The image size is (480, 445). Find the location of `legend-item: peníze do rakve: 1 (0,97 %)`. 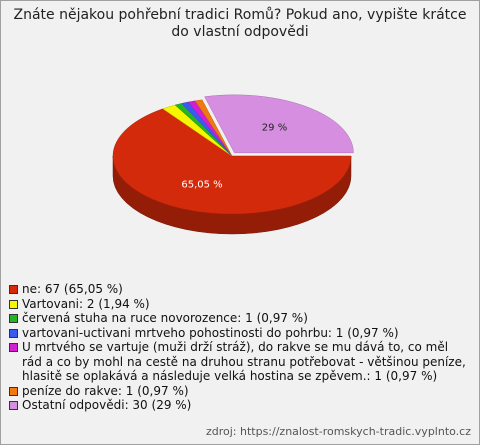

legend-item: peníze do rakve: 1 (0,97 %) is located at coordinates (240, 391).